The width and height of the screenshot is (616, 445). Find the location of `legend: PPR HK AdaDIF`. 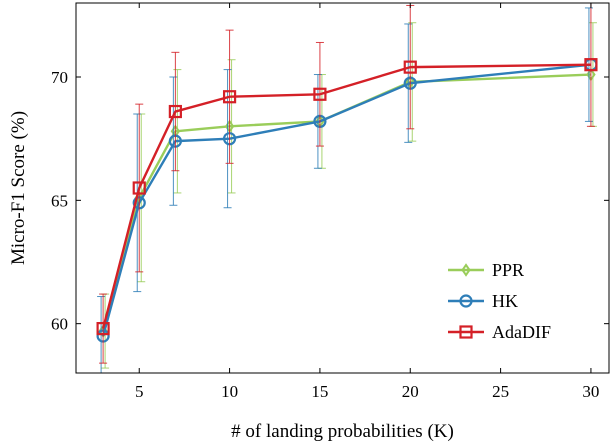

legend: PPR HK AdaDIF is located at coordinates (499, 301).